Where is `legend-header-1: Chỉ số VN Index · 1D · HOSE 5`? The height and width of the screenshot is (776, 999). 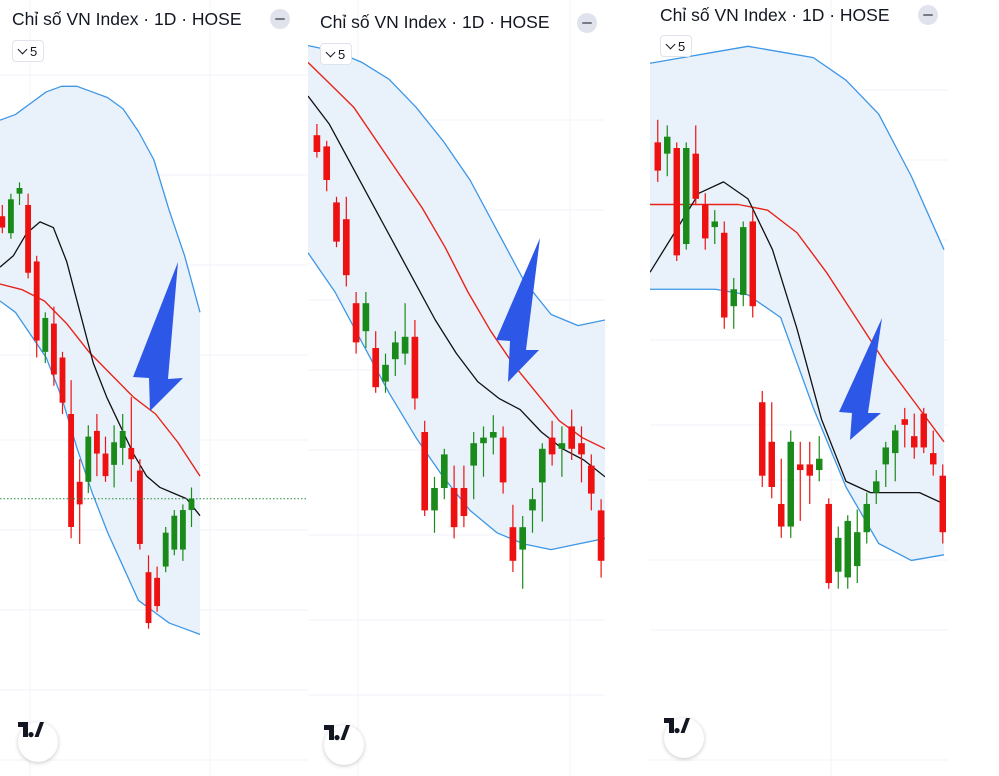
legend-header-1: Chỉ số VN Index · 1D · HOSE 5 is located at coordinates (154, 35).